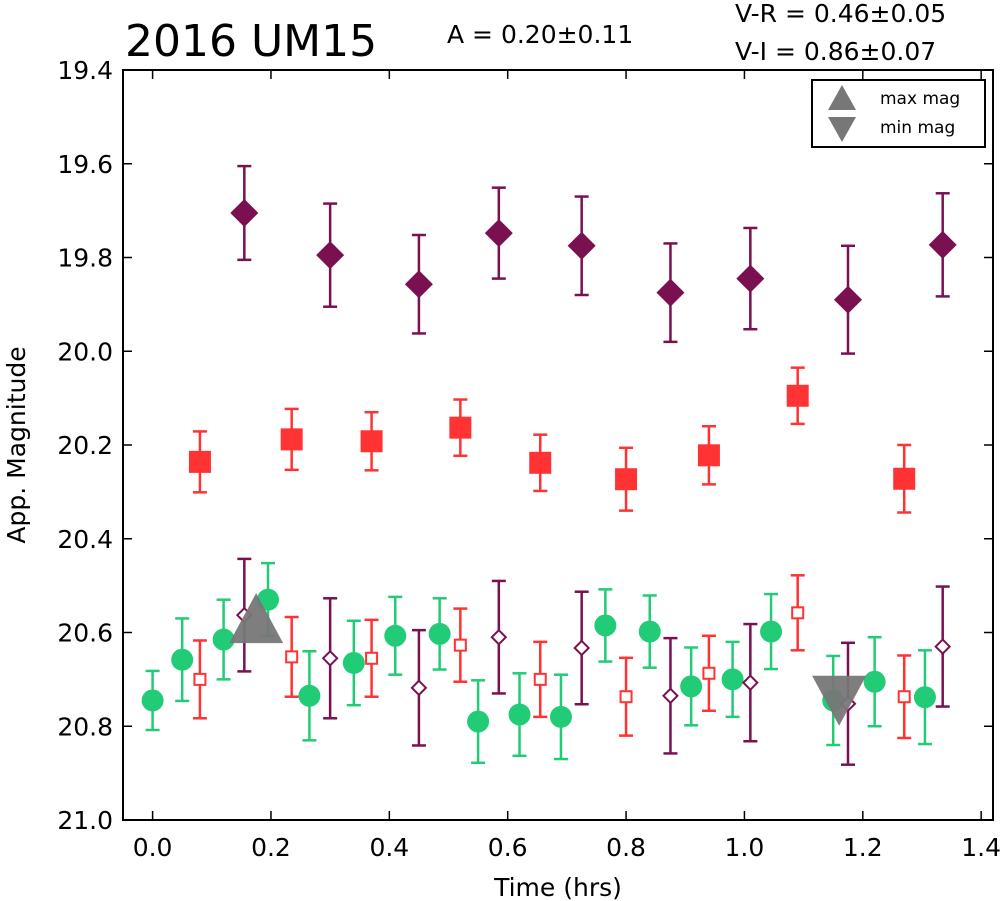 The width and height of the screenshot is (1000, 901). What do you see at coordinates (917, 128) in the screenshot?
I see `legend-label-min: min mag` at bounding box center [917, 128].